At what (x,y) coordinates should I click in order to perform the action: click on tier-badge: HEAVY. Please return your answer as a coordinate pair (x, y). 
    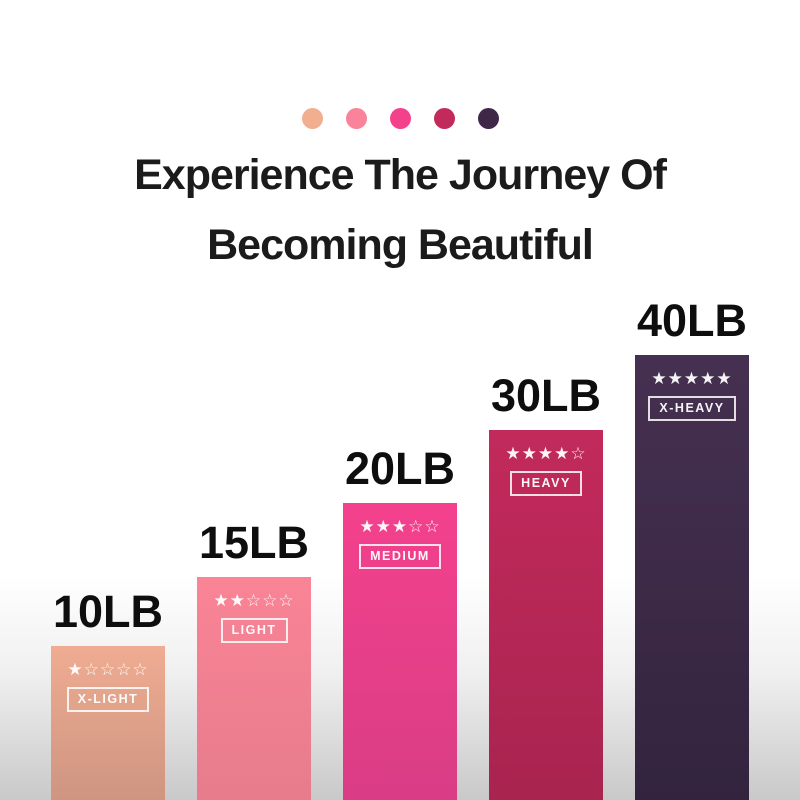
    Looking at the image, I should click on (546, 484).